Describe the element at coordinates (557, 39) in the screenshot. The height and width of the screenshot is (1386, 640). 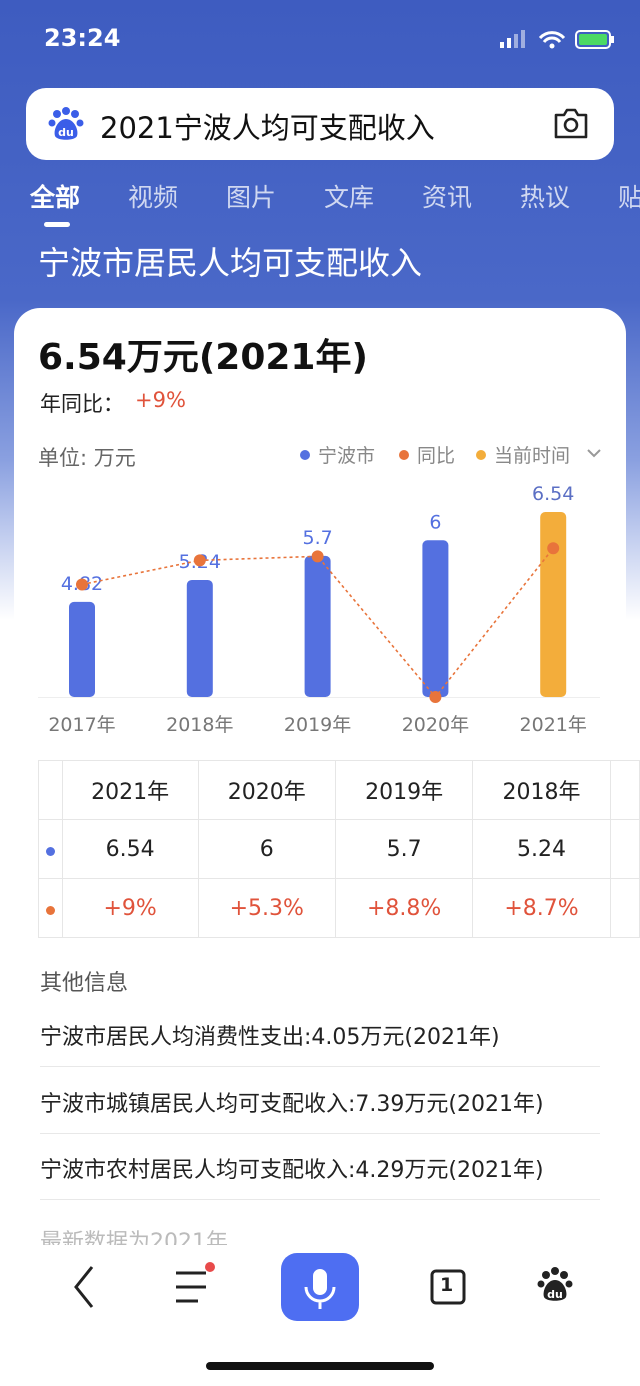
I see `status-icons` at that location.